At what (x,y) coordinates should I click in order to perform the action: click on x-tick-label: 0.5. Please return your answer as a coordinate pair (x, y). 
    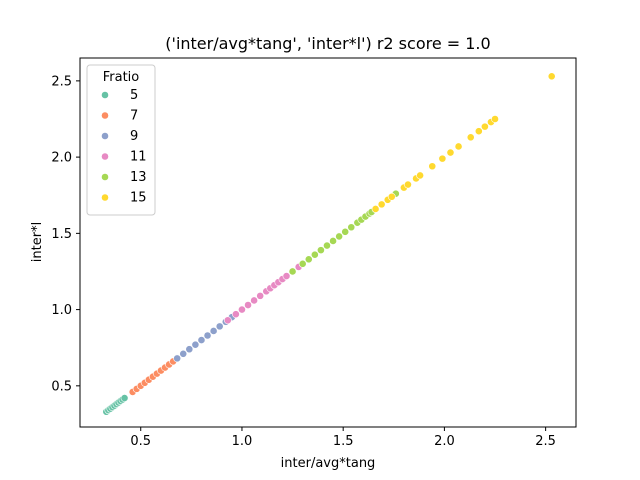
    Looking at the image, I should click on (140, 441).